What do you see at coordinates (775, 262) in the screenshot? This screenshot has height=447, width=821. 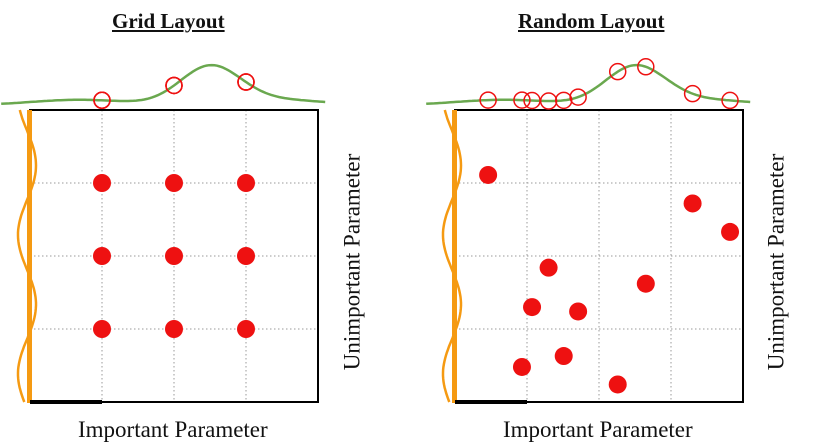 I see `random-y-axis-label: Unimportant Parameter` at bounding box center [775, 262].